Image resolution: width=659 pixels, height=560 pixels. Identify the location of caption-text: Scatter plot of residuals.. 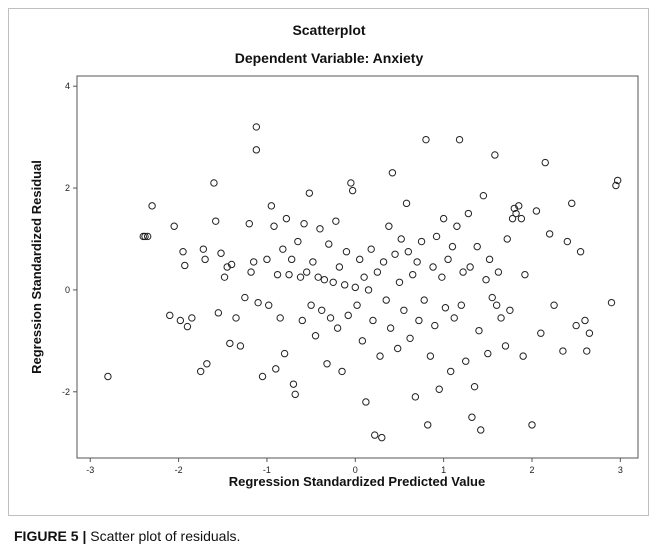
(165, 536).